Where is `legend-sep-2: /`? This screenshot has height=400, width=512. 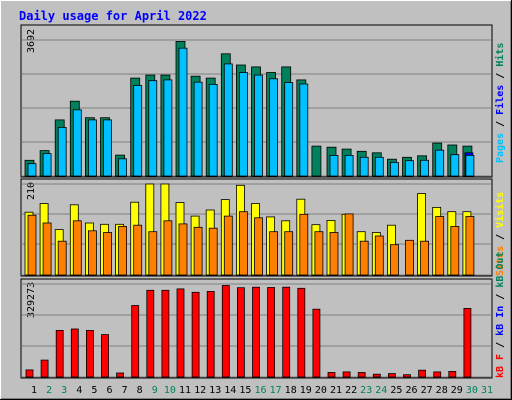
legend-sep-2: / is located at coordinates (500, 76).